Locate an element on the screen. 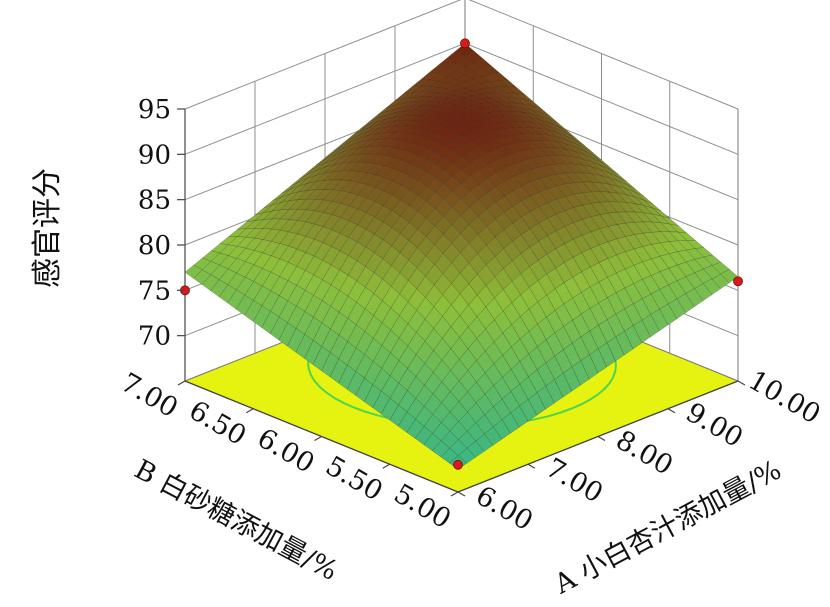 Image resolution: width=830 pixels, height=607 pixels. z-tick-label: 80 is located at coordinates (154, 246).